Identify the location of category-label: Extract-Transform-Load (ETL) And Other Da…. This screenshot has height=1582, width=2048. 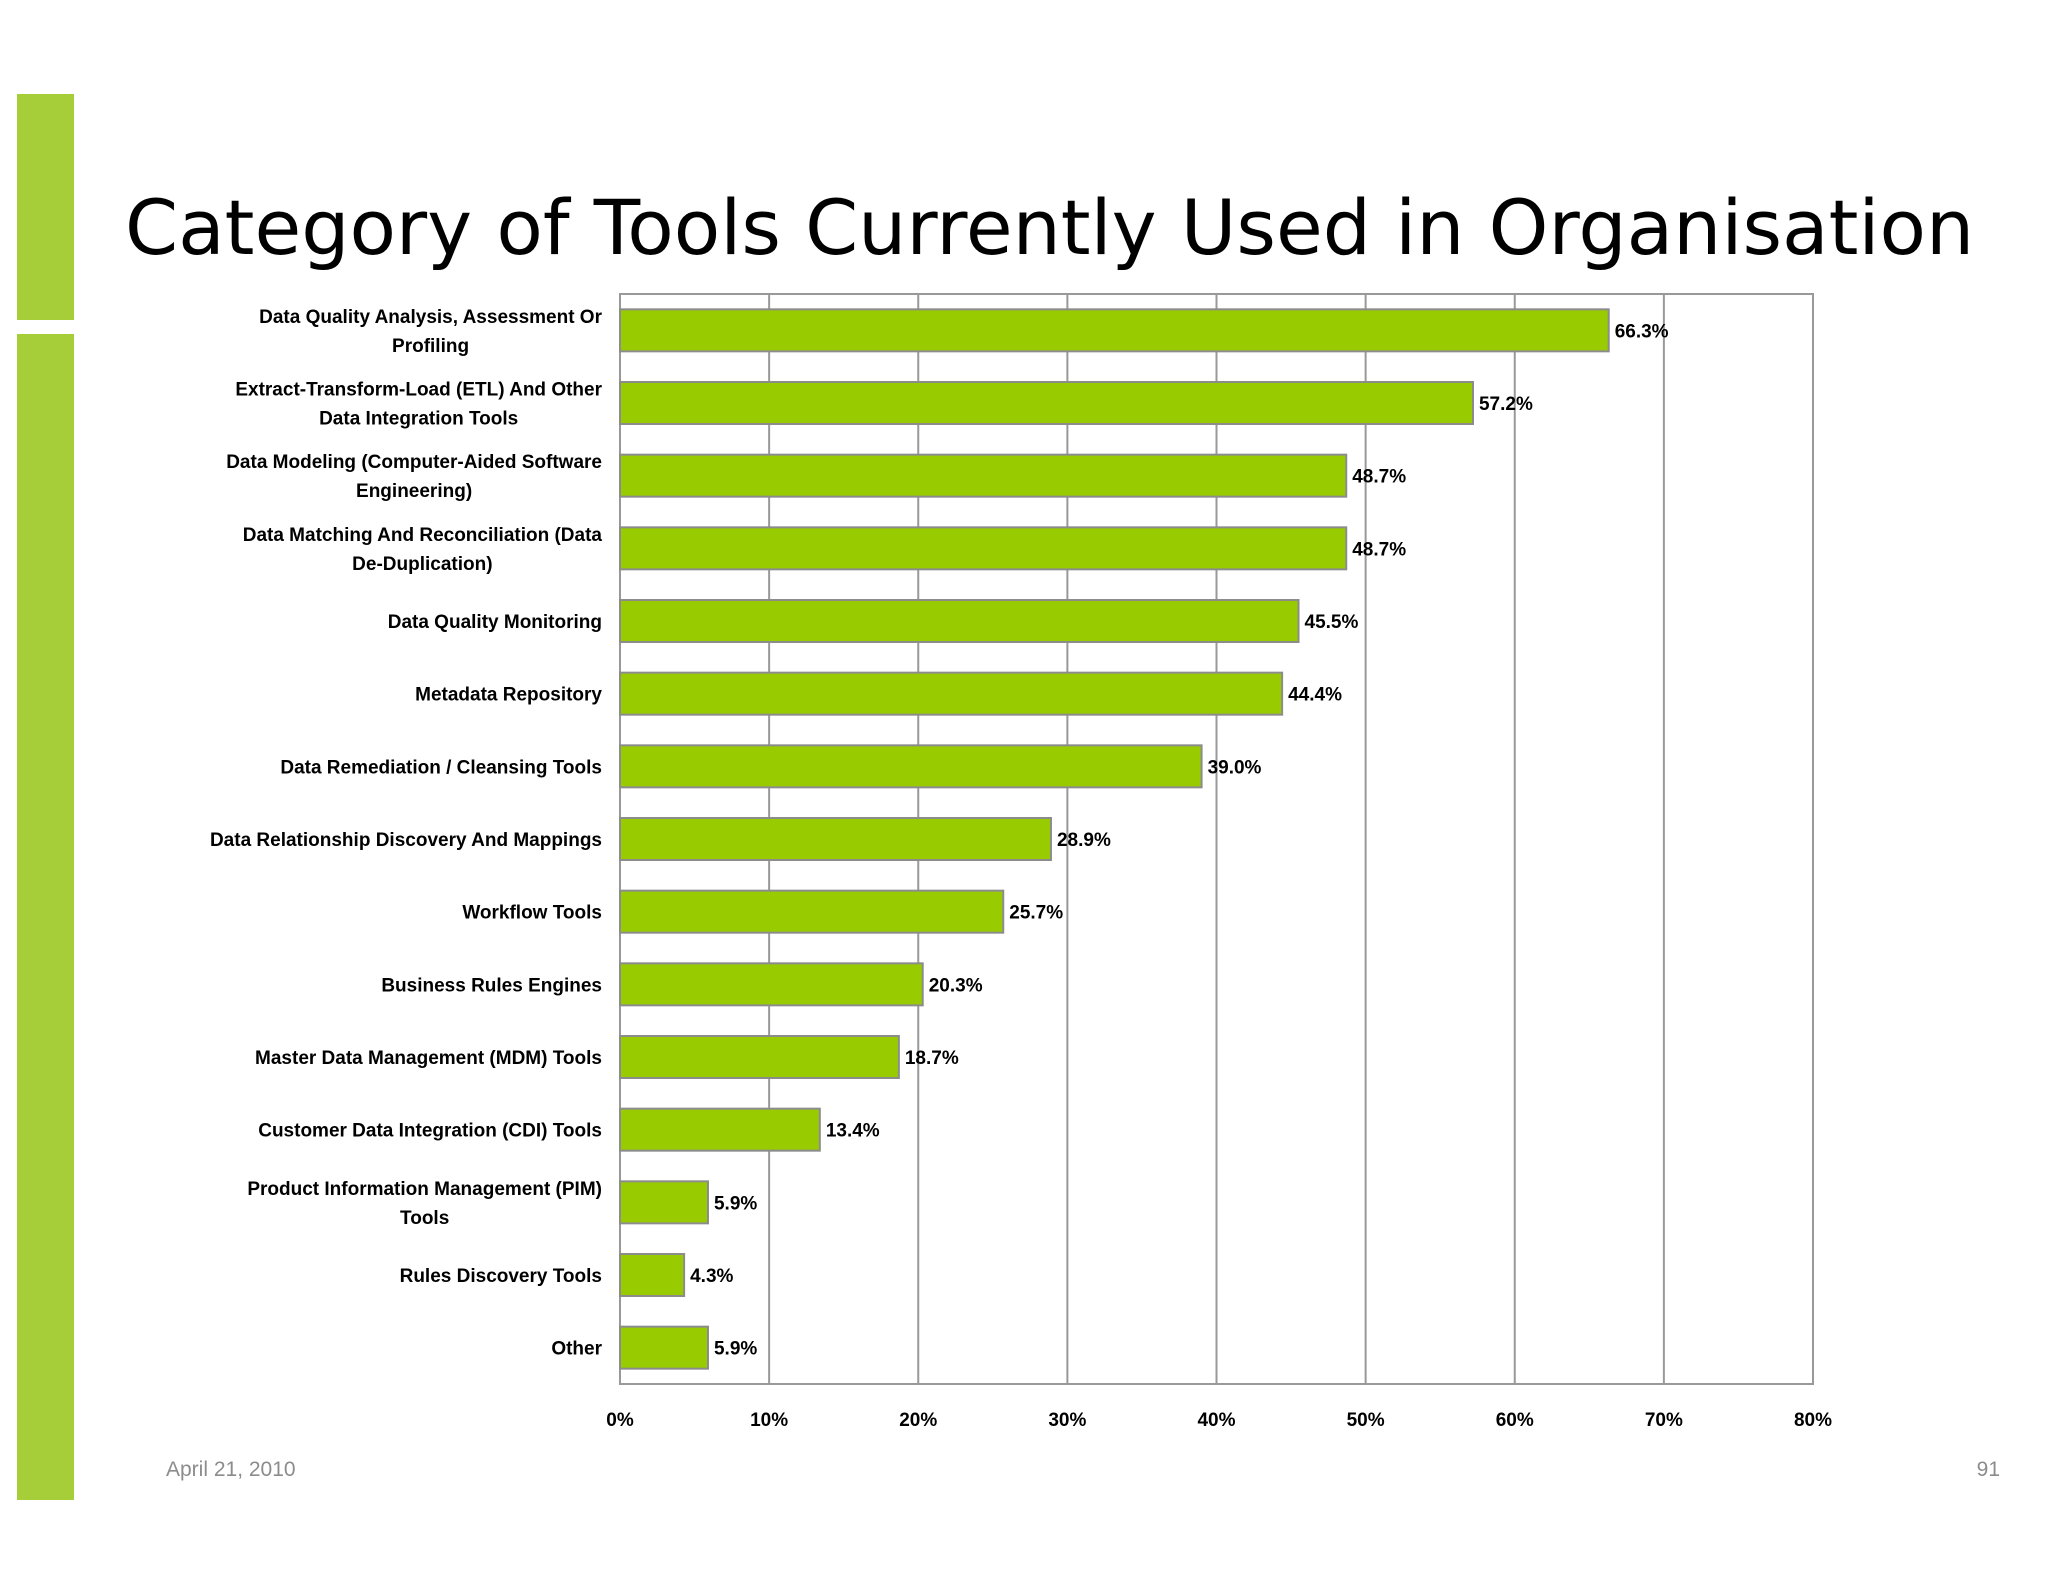
(418, 405).